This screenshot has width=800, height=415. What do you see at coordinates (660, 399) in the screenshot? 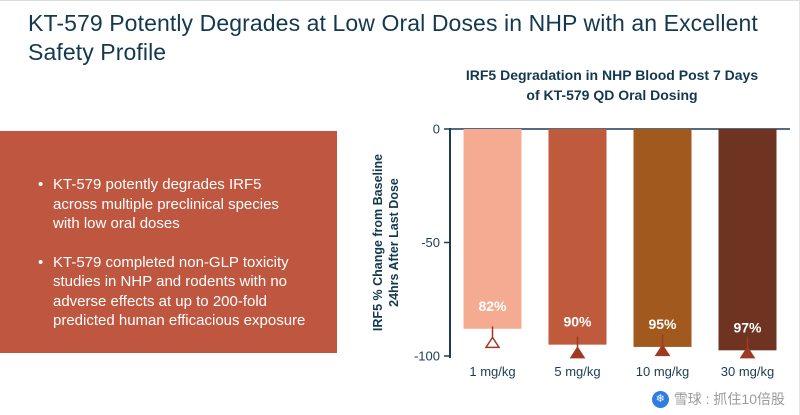
I see `xueqiu-logo-icon: ❄` at bounding box center [660, 399].